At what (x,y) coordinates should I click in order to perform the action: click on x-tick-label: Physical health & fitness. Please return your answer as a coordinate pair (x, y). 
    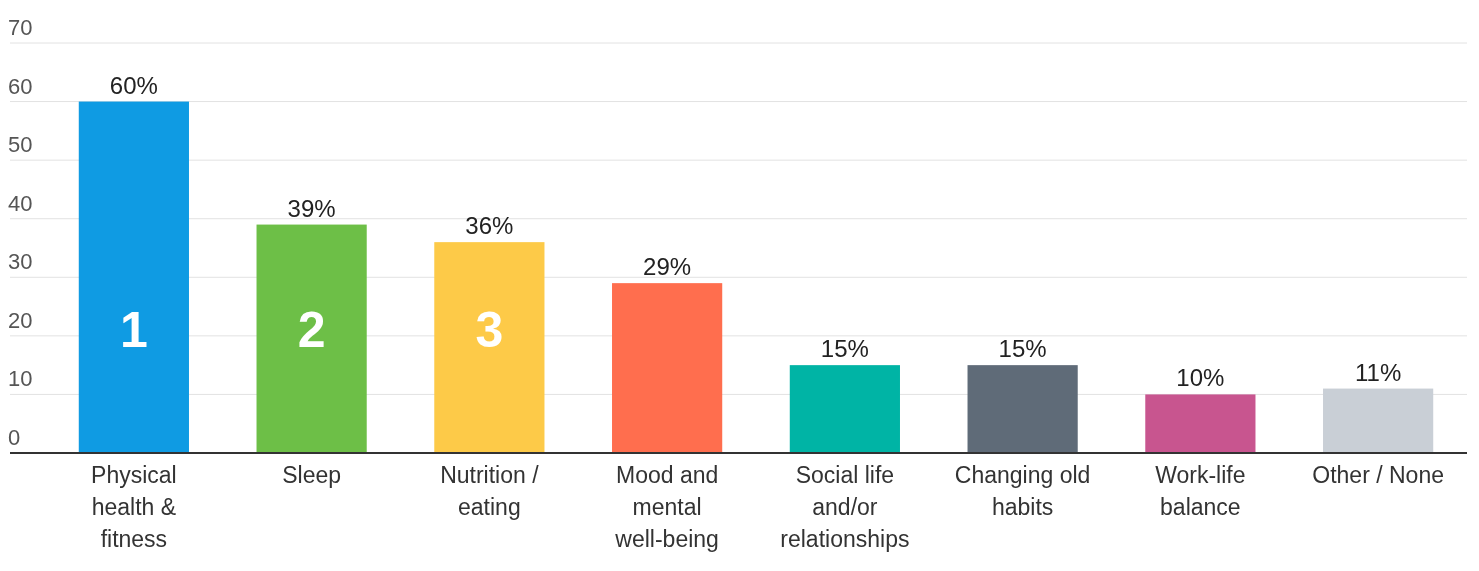
    Looking at the image, I should click on (134, 507).